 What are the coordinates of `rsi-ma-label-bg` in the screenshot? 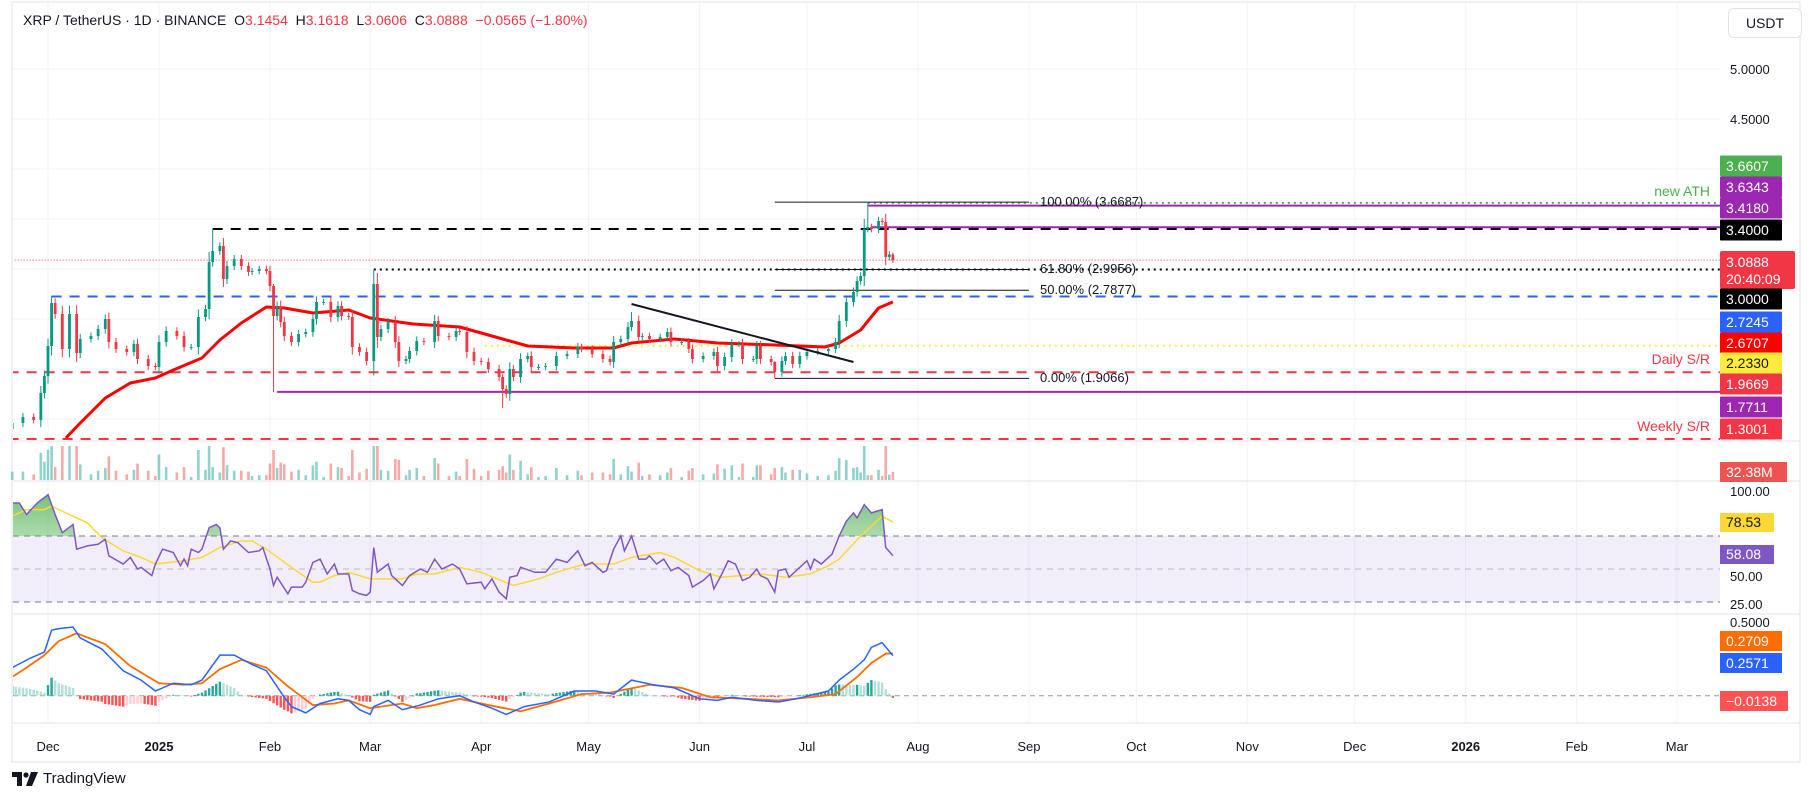 It's located at (1747, 522).